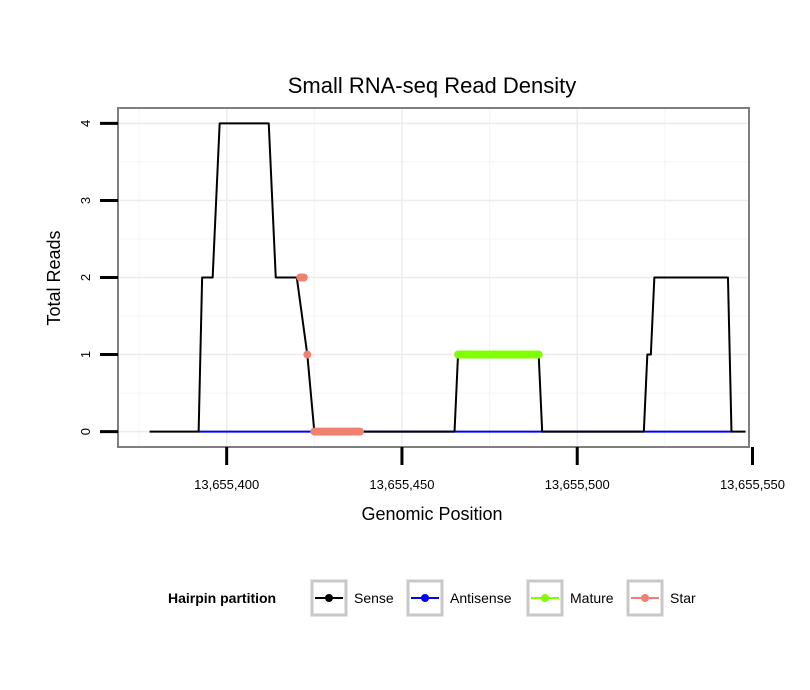 This screenshot has height=690, width=810. I want to click on legend-label-mature: Mature, so click(592, 598).